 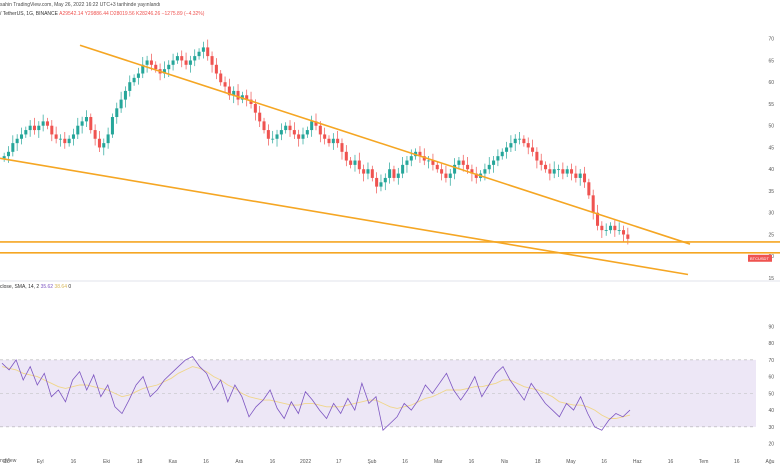 I want to click on price-axis-tick: 40, so click(x=771, y=170).